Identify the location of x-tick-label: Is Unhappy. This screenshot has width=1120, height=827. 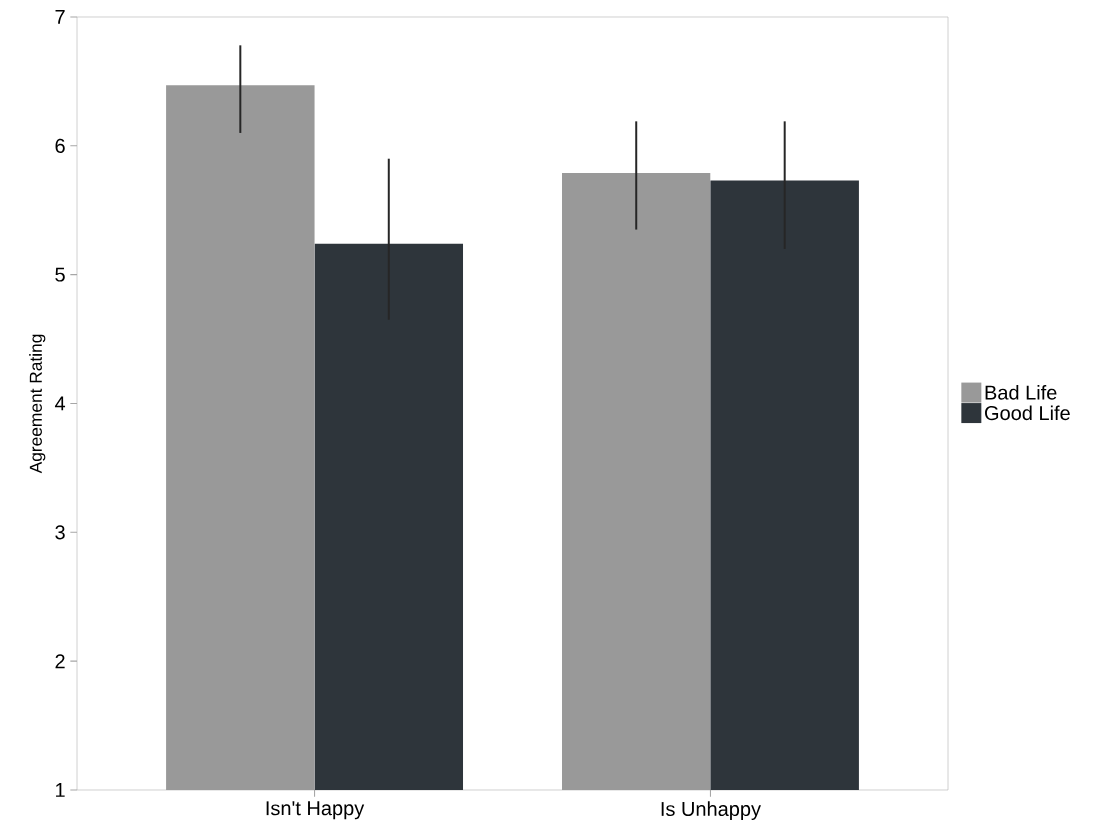
(711, 810).